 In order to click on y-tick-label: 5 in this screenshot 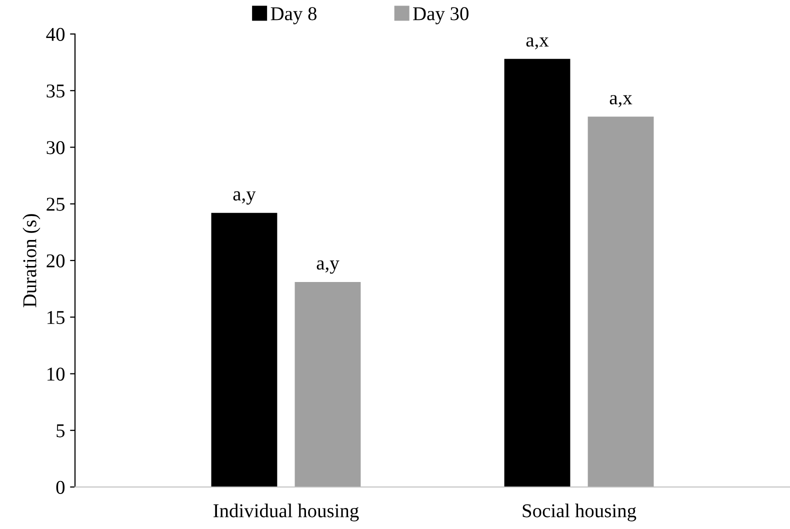, I will do `click(60, 431)`.